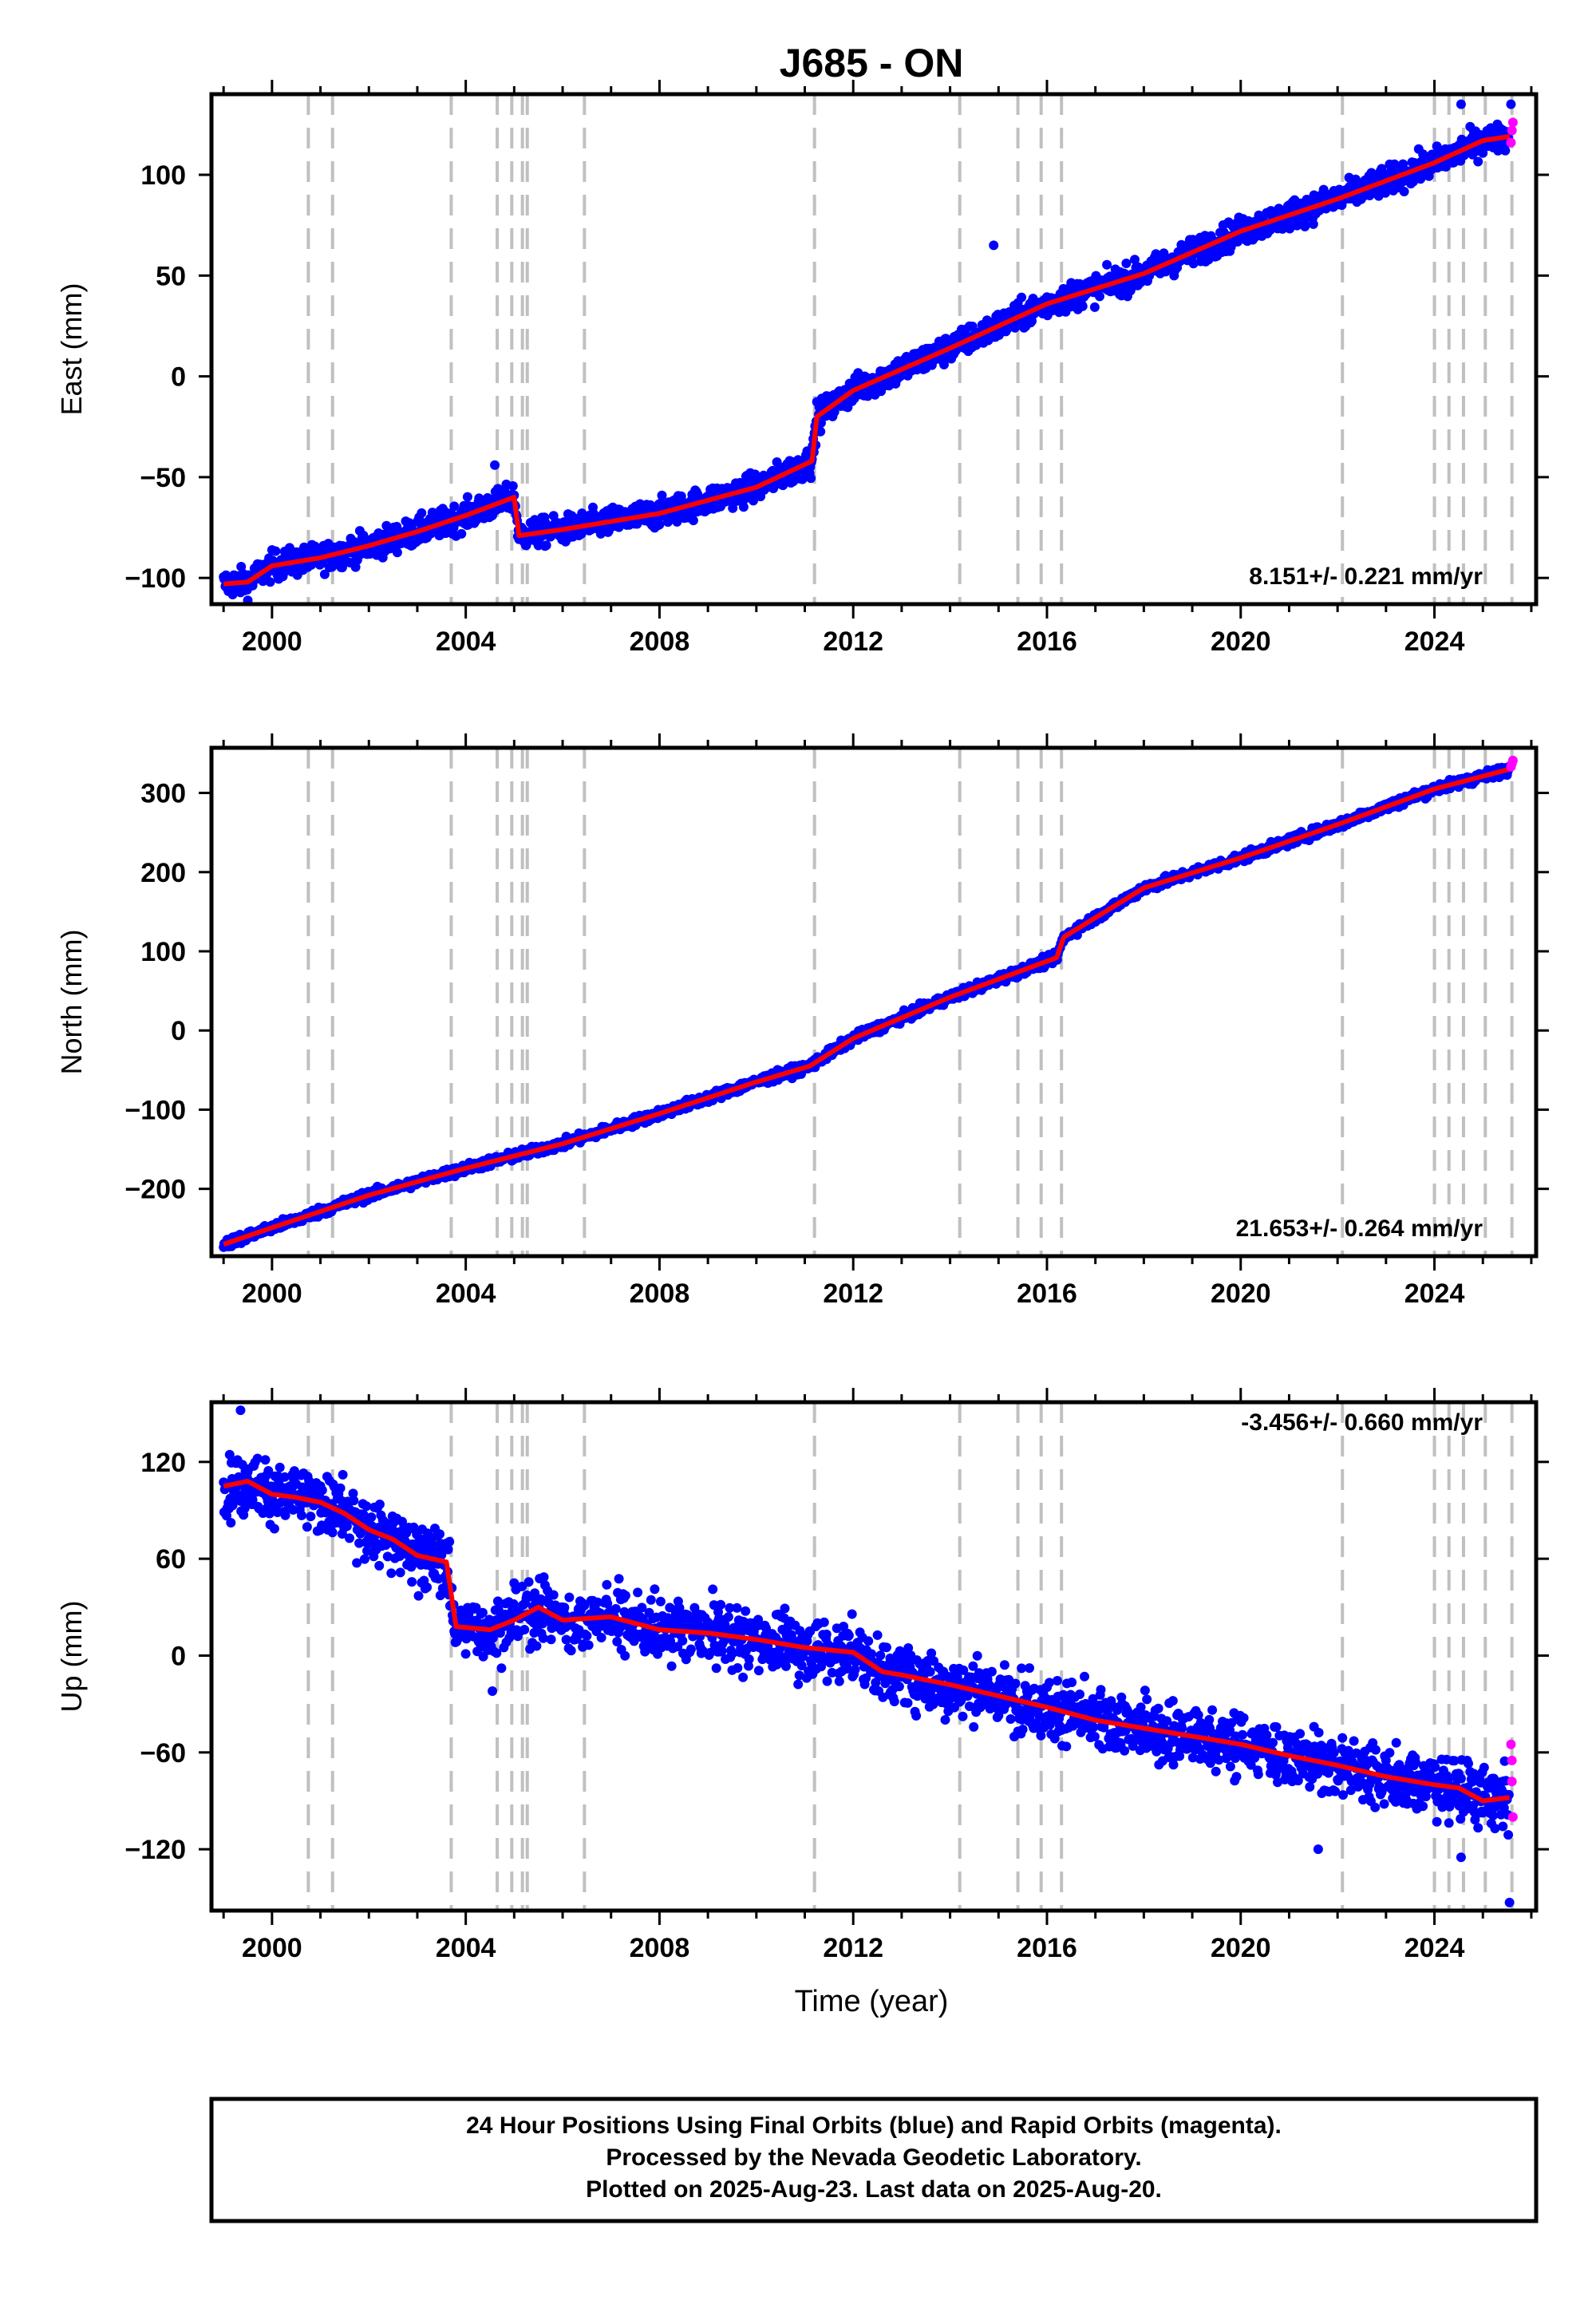 The height and width of the screenshot is (2316, 1596). I want to click on x-tick-label: 2024, so click(1434, 641).